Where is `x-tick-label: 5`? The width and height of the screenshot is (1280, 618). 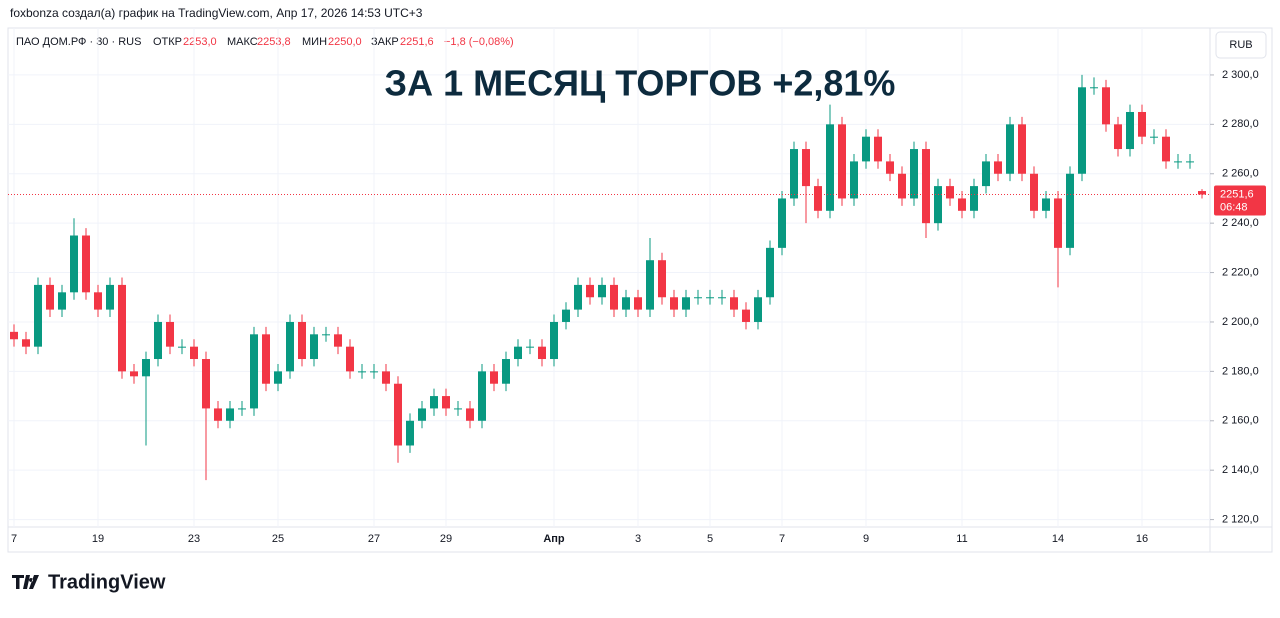
x-tick-label: 5 is located at coordinates (710, 539).